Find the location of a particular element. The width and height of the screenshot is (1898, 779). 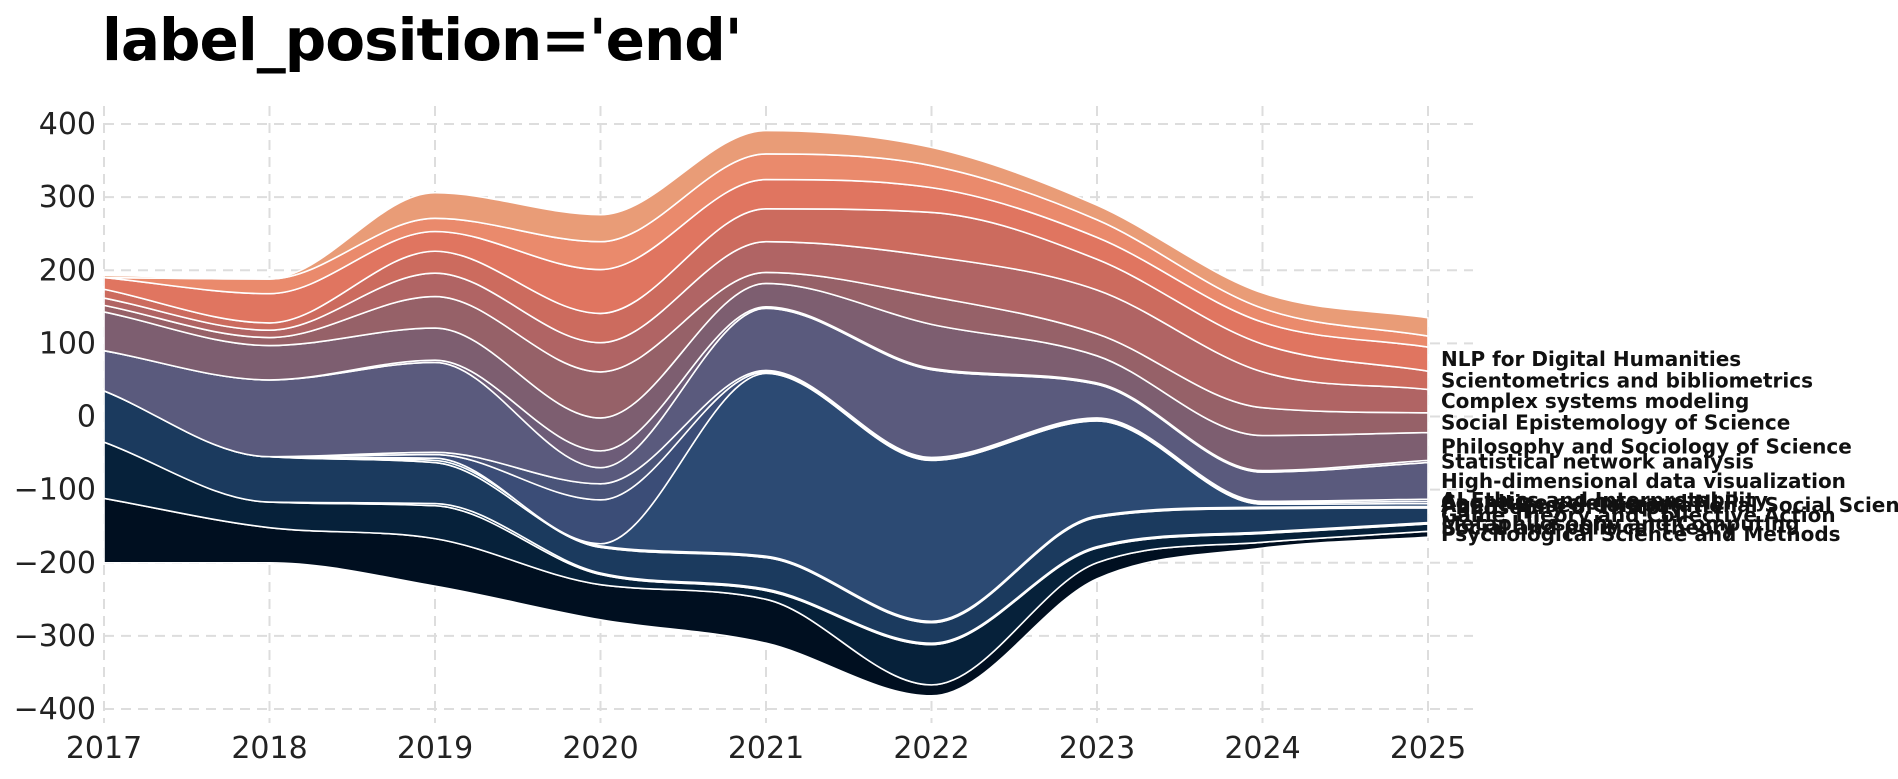

series-label-scientometrics-and-bibliometrics: Scientometrics and bibliometrics is located at coordinates (1627, 380).